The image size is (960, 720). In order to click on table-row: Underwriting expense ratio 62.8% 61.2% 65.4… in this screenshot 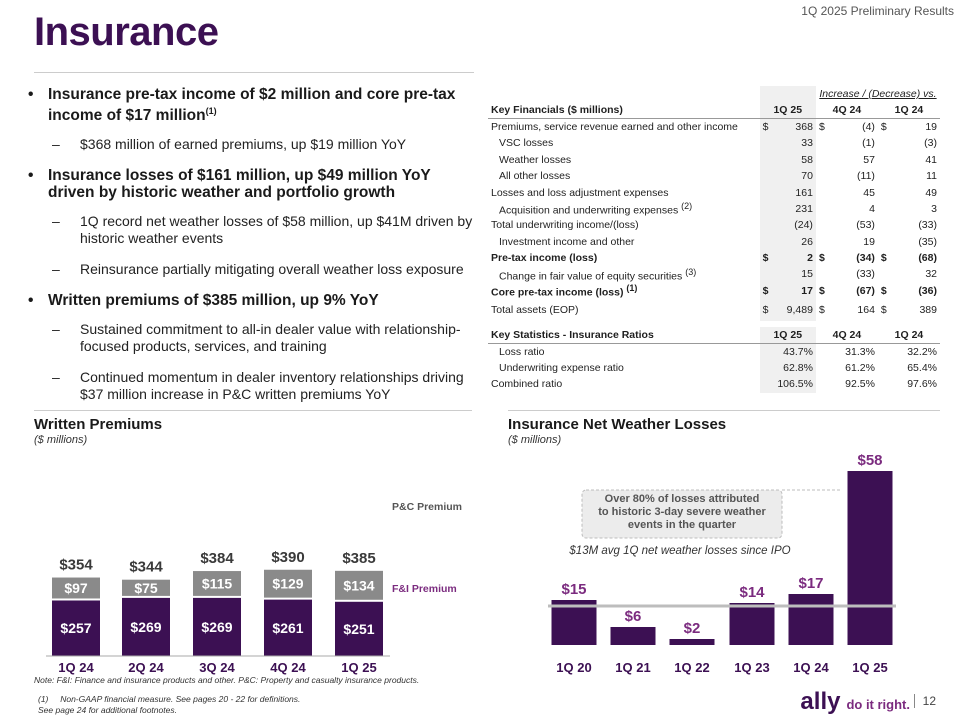, I will do `click(714, 368)`.